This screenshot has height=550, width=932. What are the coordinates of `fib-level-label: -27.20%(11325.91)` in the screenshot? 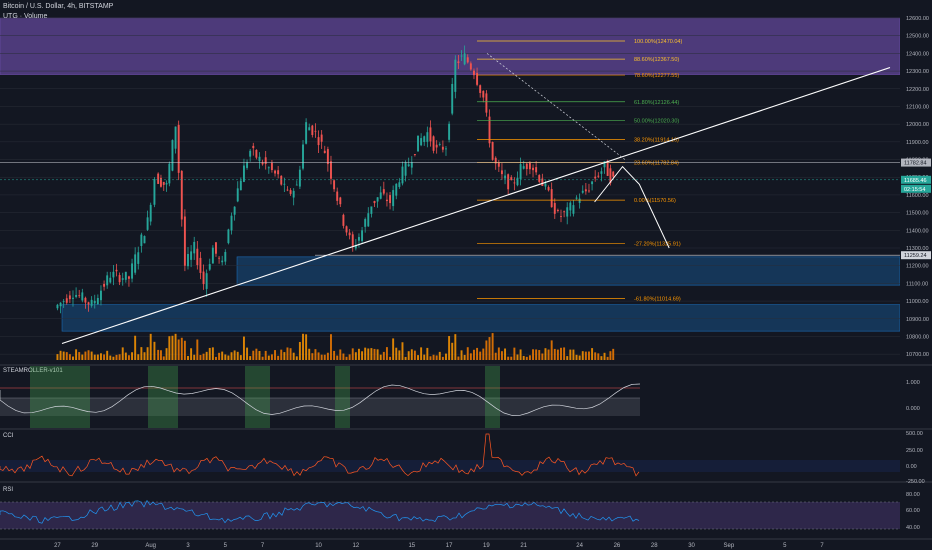 It's located at (657, 244).